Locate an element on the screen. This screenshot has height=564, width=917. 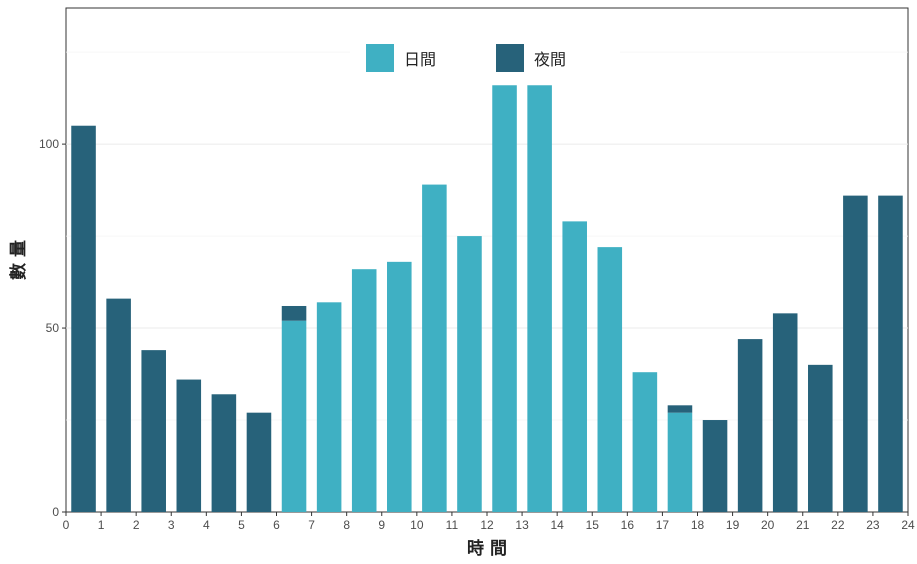
x-tick-label: 24 is located at coordinates (908, 525).